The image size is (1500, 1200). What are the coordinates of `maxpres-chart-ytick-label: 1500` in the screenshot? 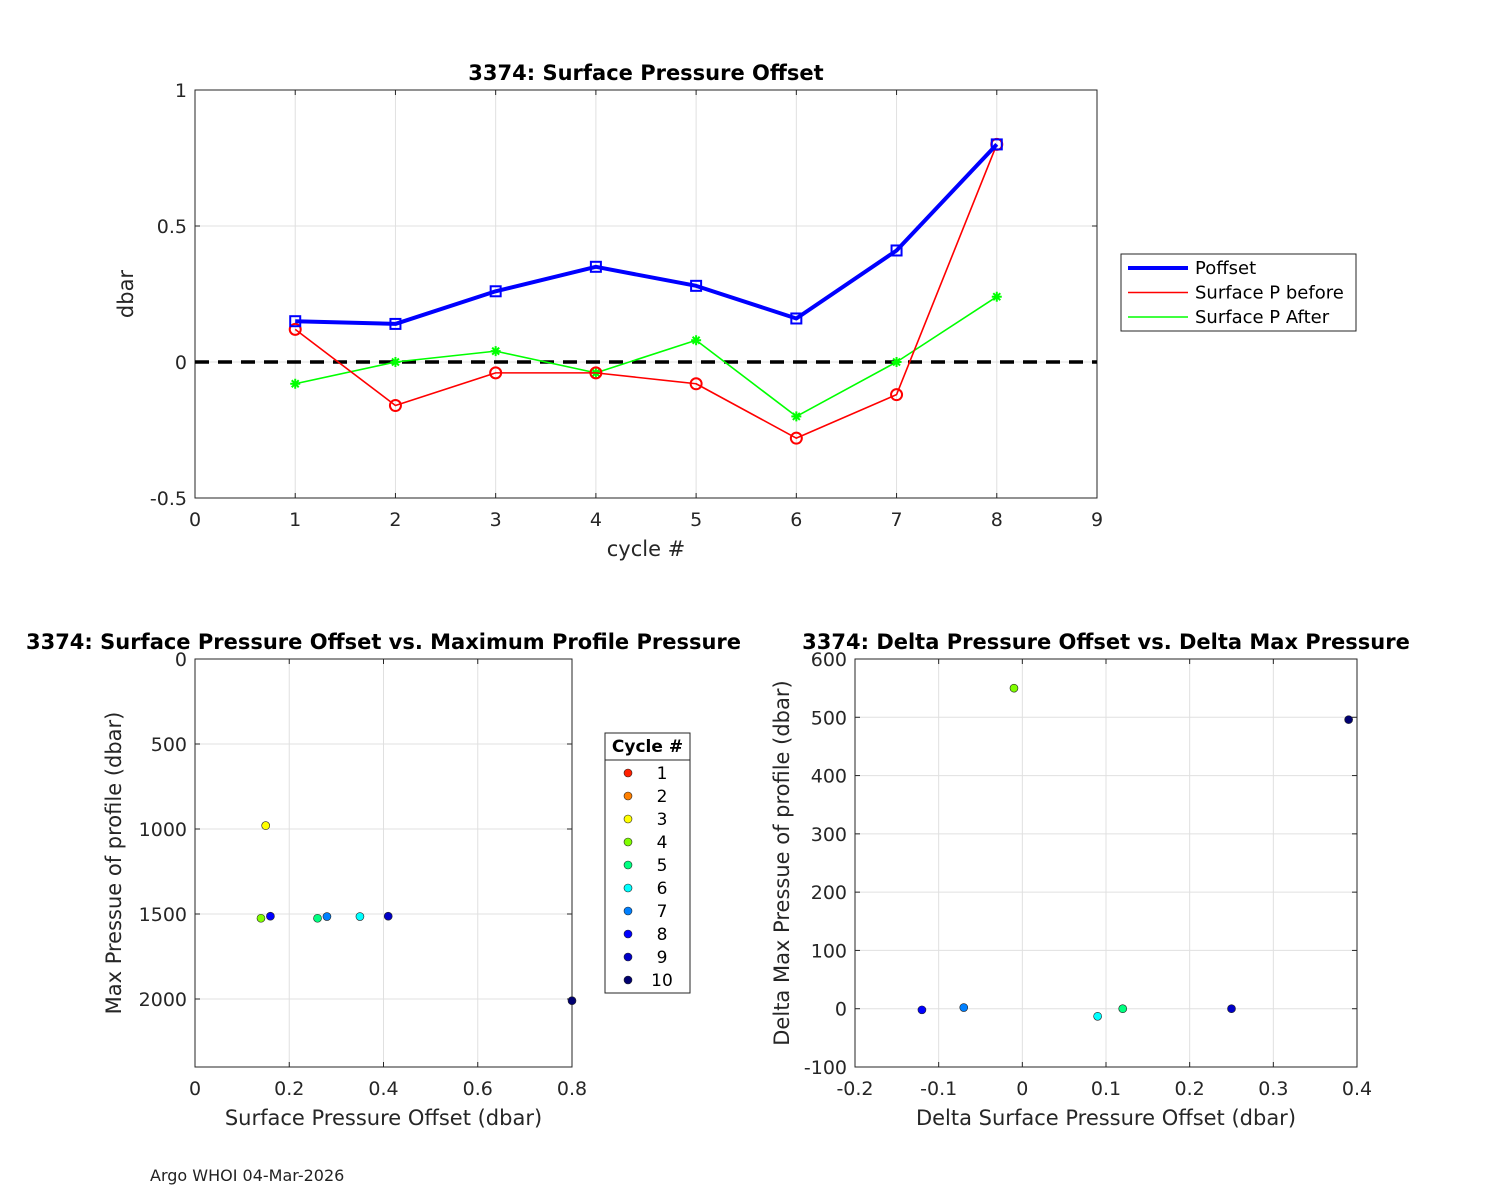 It's located at (163, 915).